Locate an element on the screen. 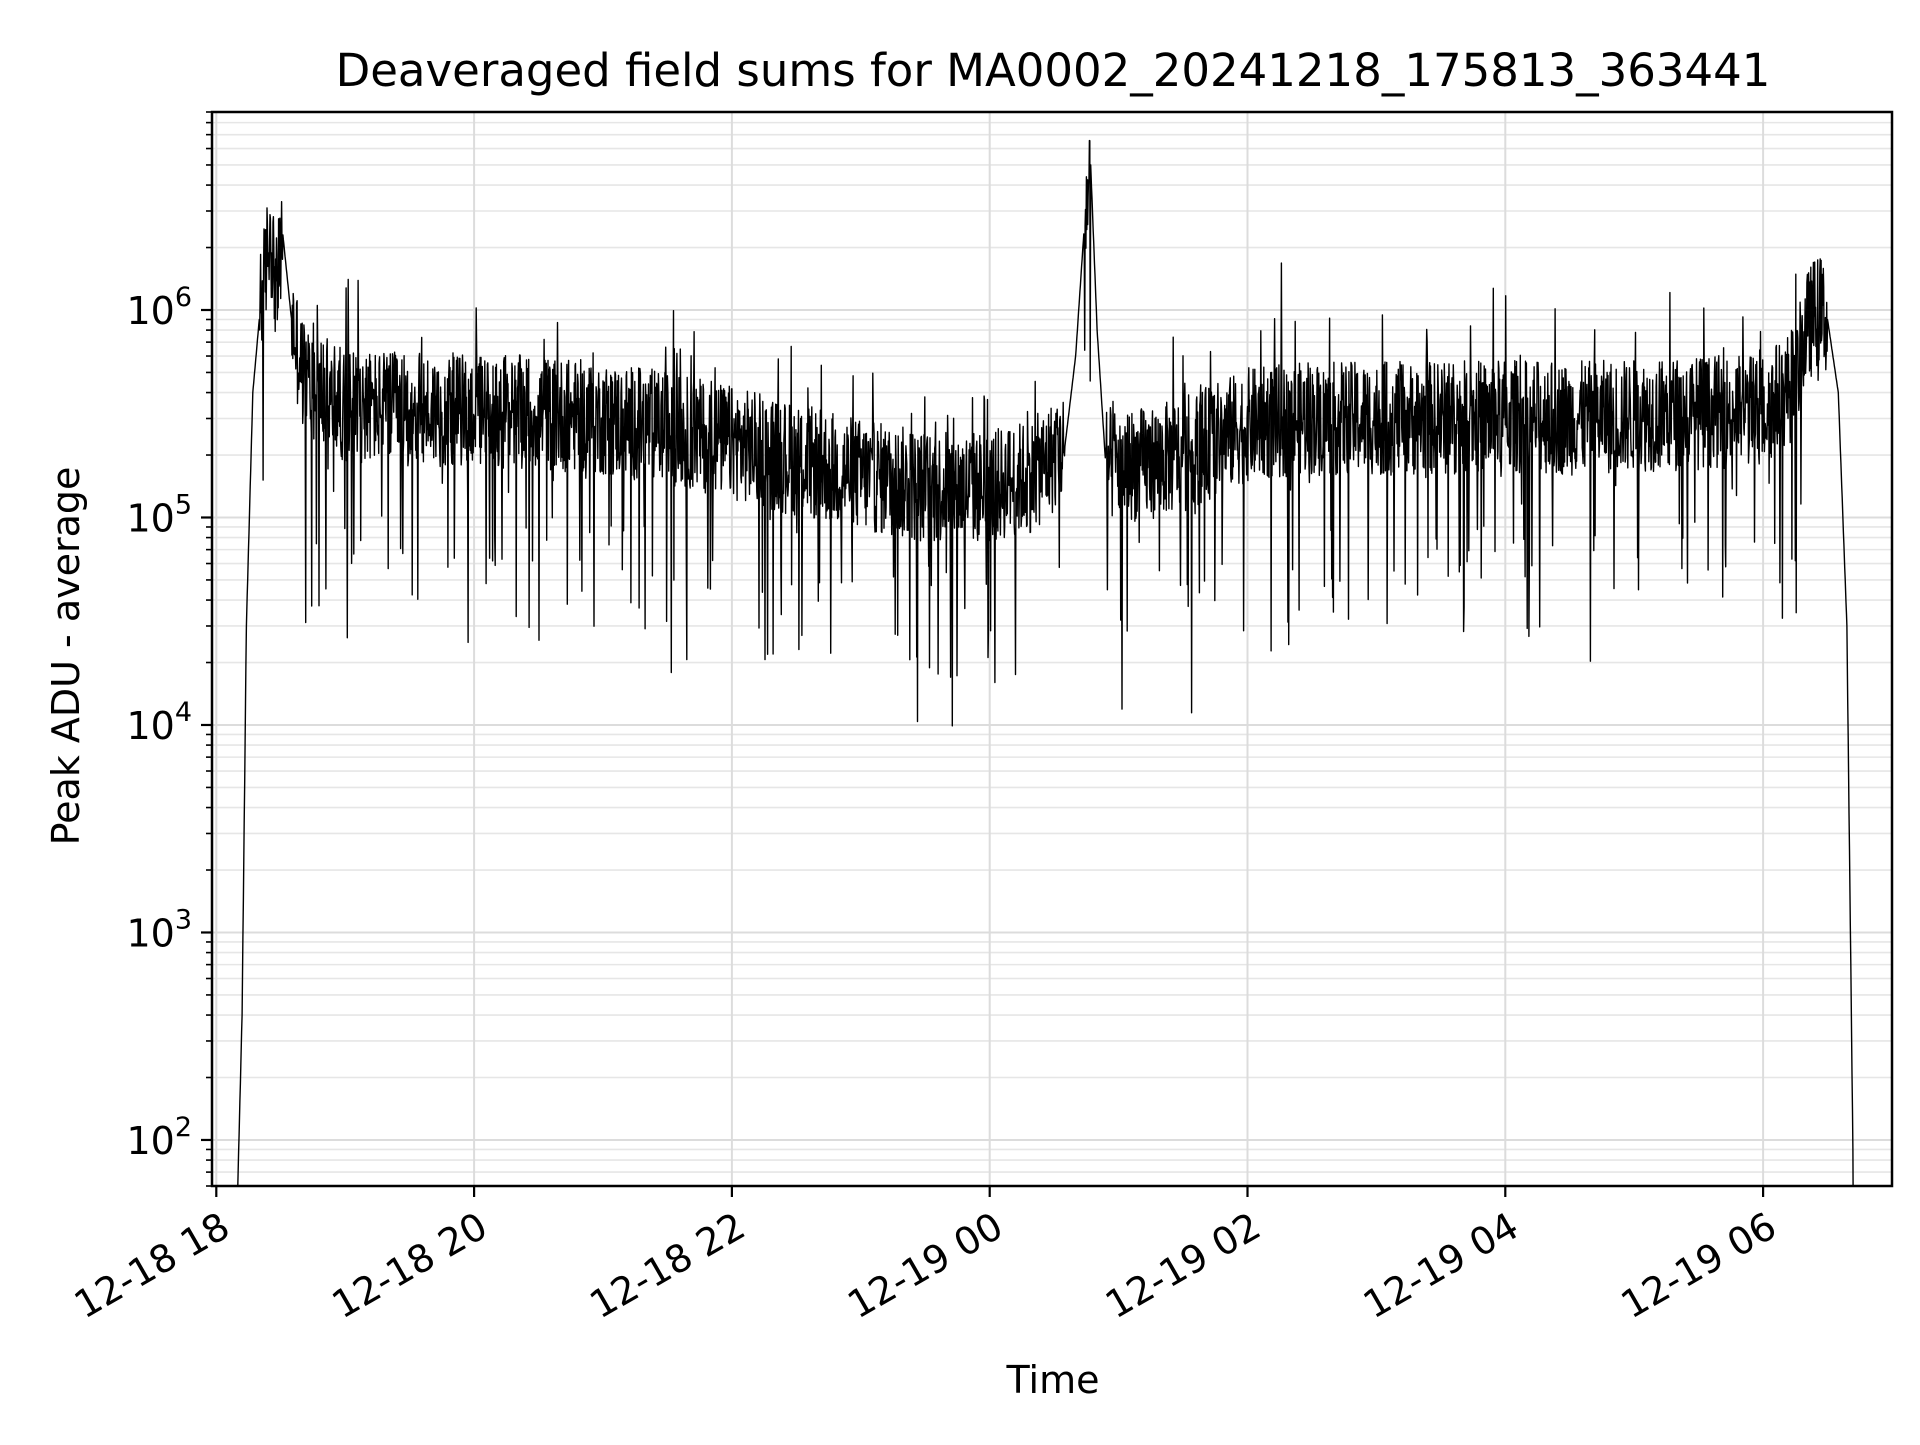  y-tick-label: 10³ is located at coordinates (159, 929).